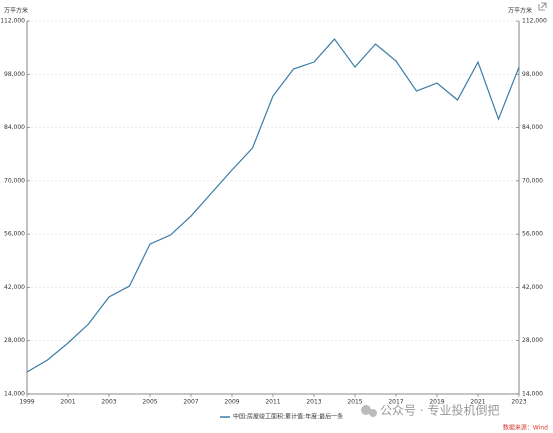 This screenshot has width=553, height=433. What do you see at coordinates (190, 402) in the screenshot?
I see `x-tick-label: 2007` at bounding box center [190, 402].